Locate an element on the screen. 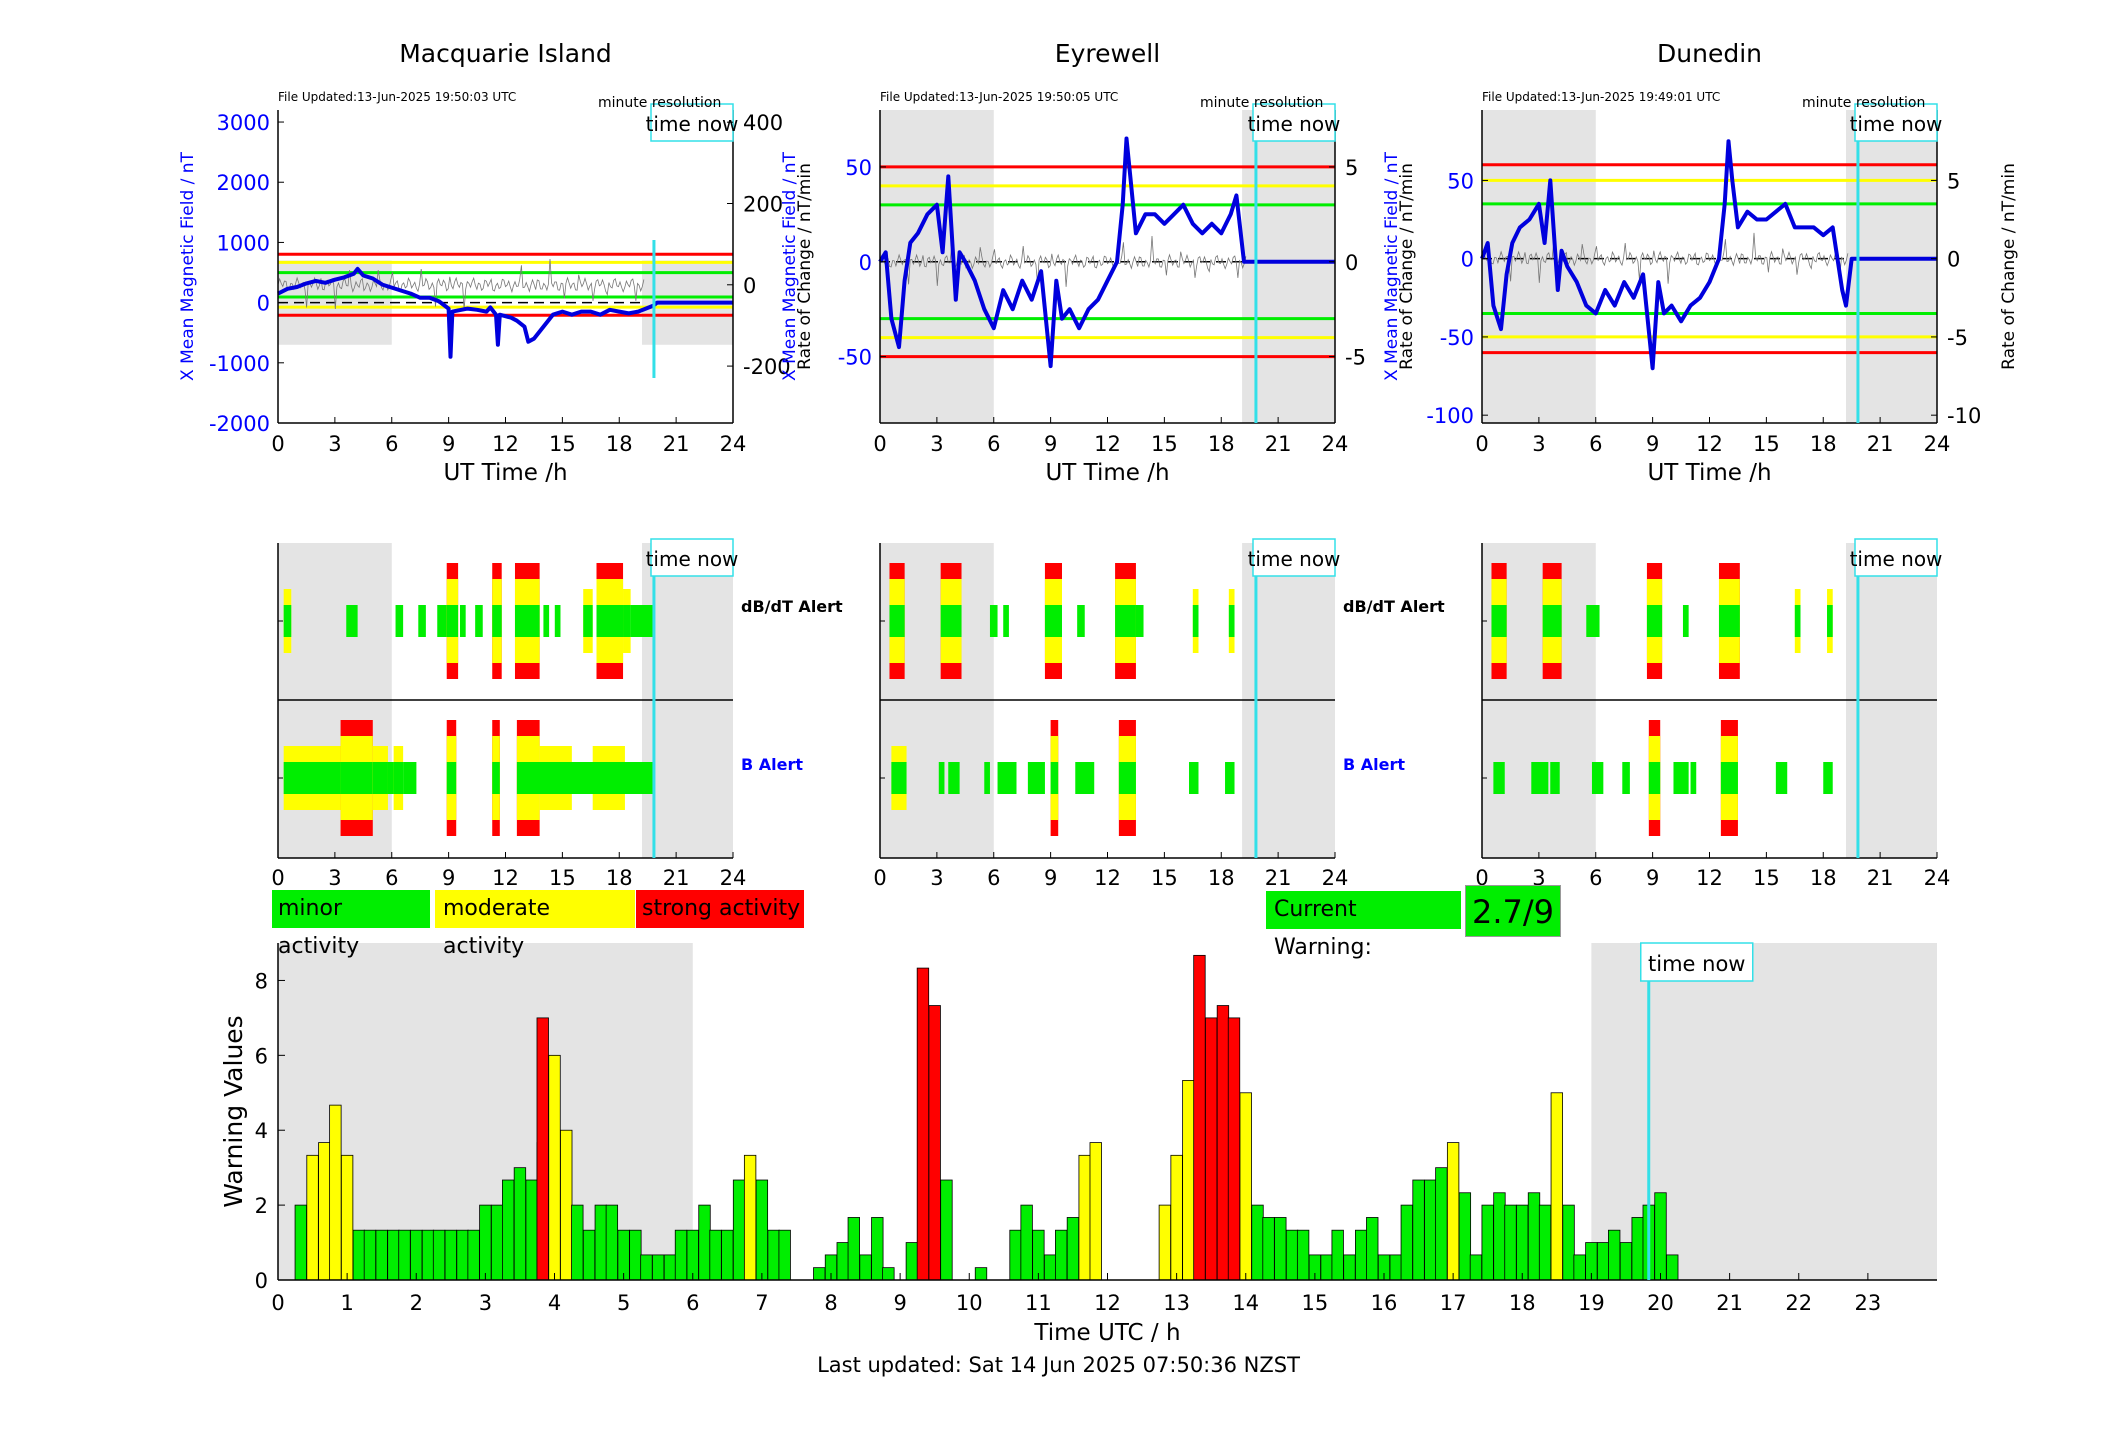 The width and height of the screenshot is (2117, 1437). dbdt-alert-label: dB/dT Alert is located at coordinates (792, 606).